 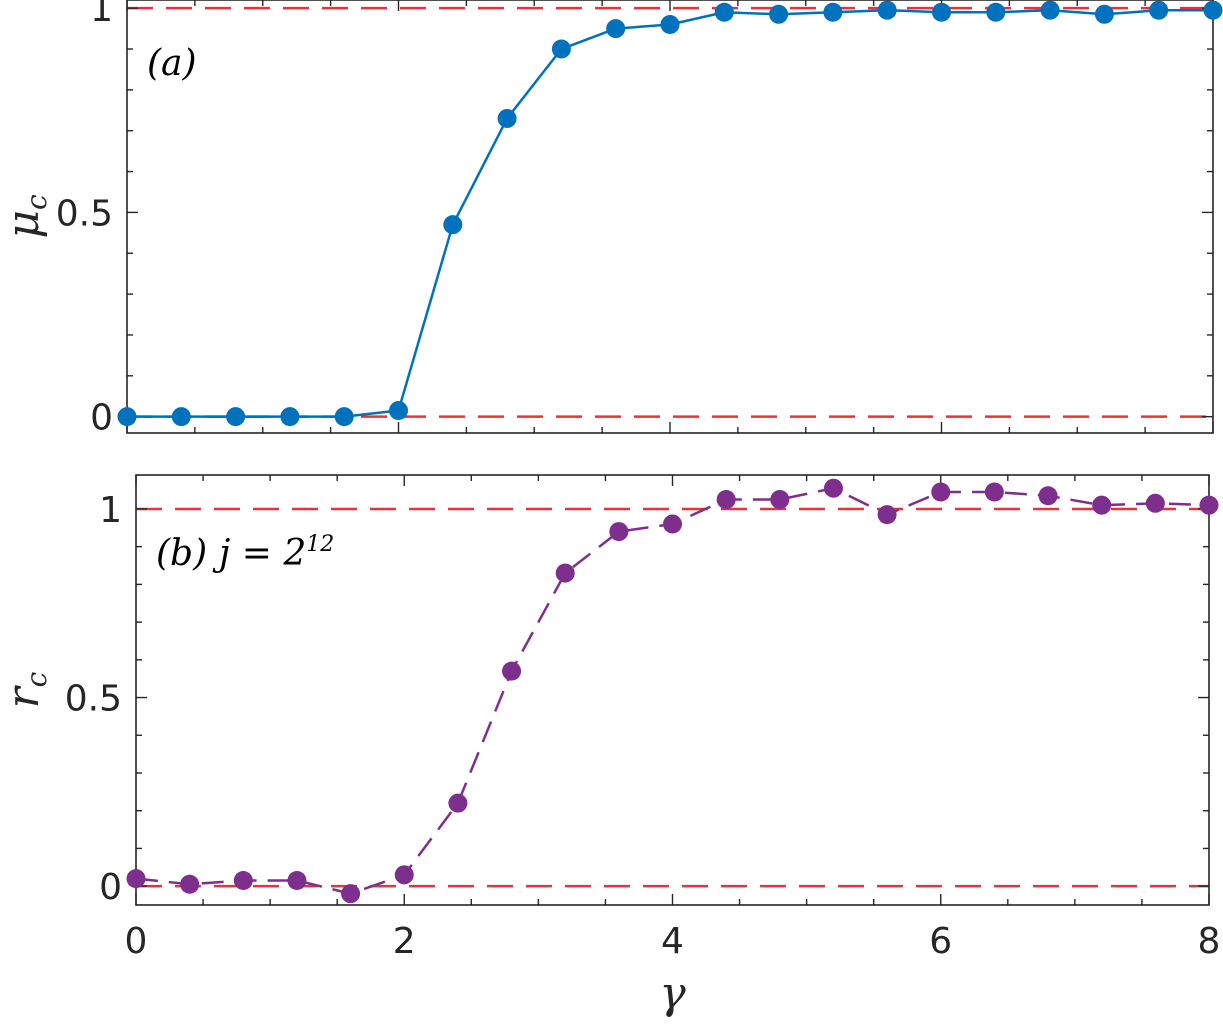 I want to click on panel-annotation: (a), so click(x=172, y=63).